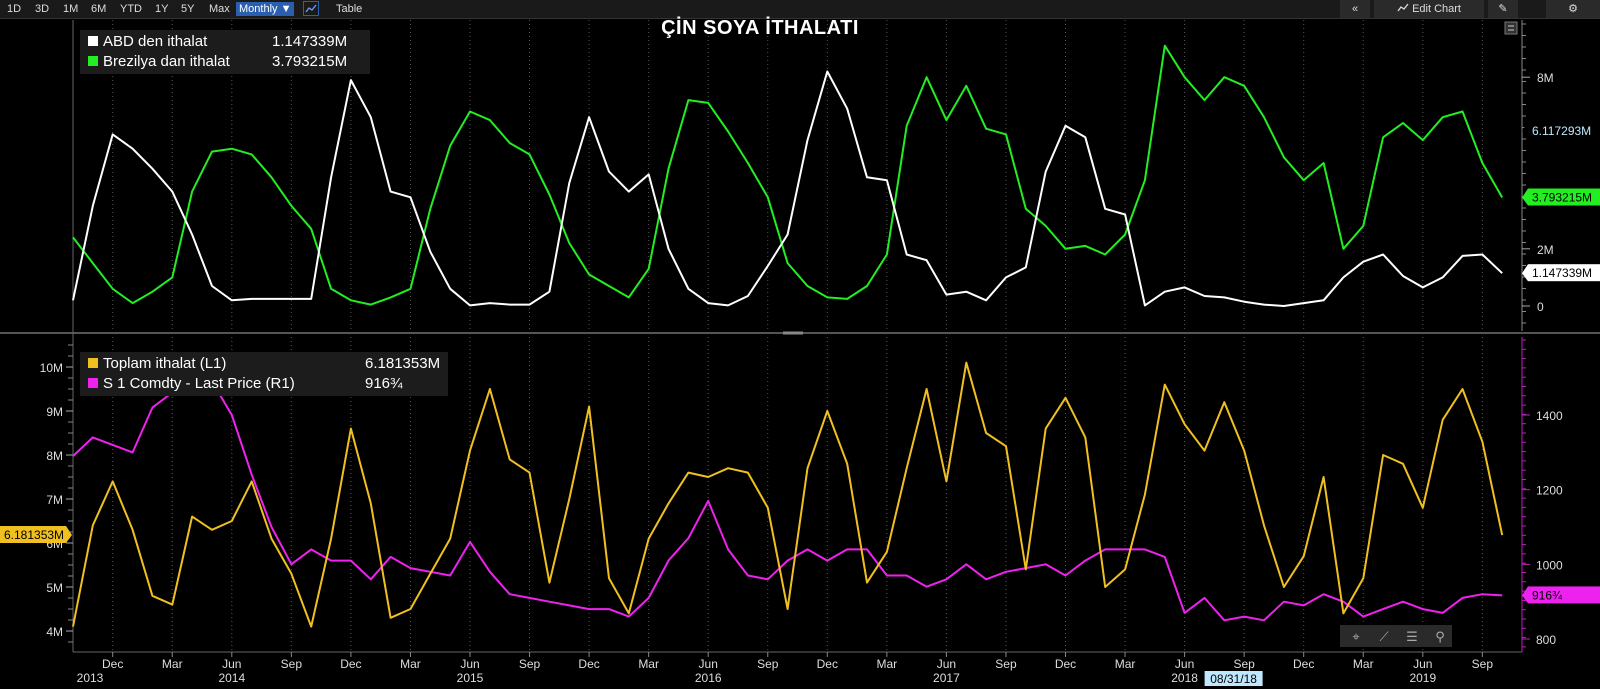 The image size is (1600, 689). What do you see at coordinates (1356, 636) in the screenshot?
I see `crosshair-icon: ⌖` at bounding box center [1356, 636].